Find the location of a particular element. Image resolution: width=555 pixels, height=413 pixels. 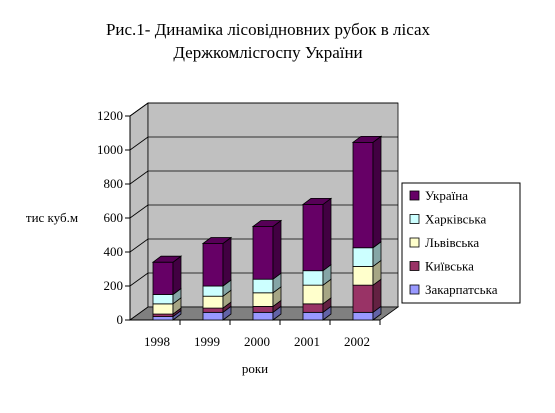

chart-title-line-2: Держкомлісгоспу України is located at coordinates (267, 52).